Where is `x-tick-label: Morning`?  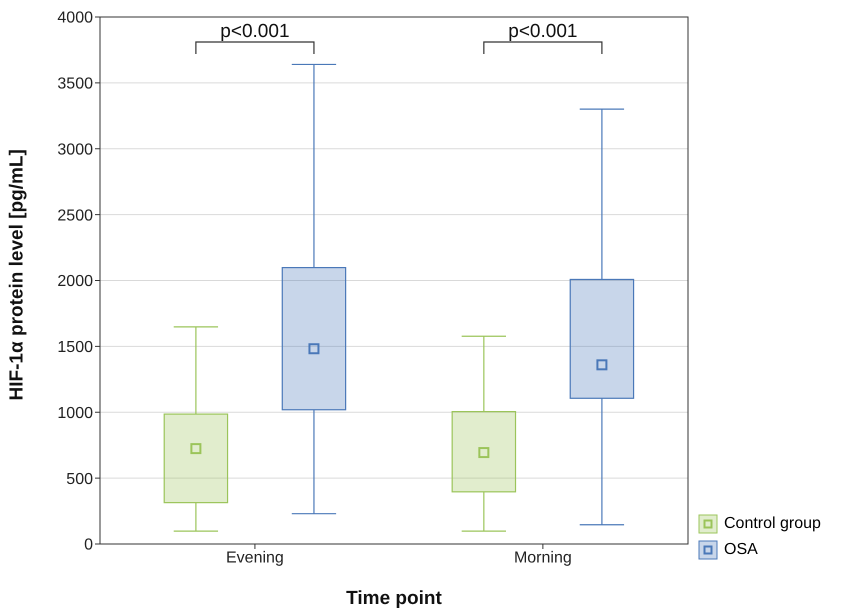
x-tick-label: Morning is located at coordinates (543, 557).